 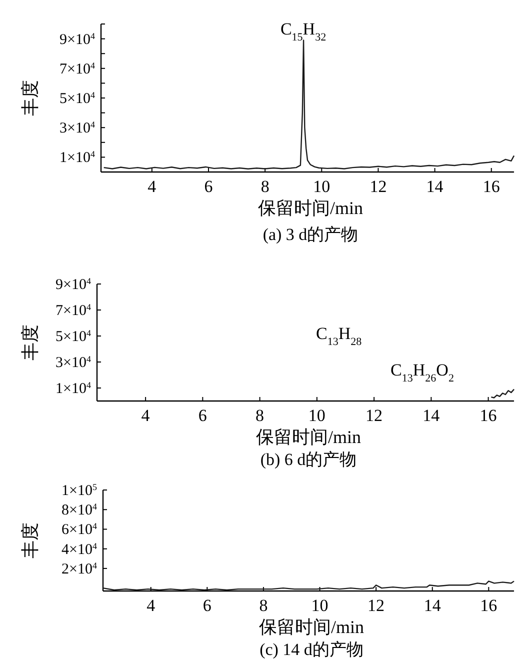 What do you see at coordinates (339, 336) in the screenshot?
I see `annotation: C$_{13}$H$_{28}$` at bounding box center [339, 336].